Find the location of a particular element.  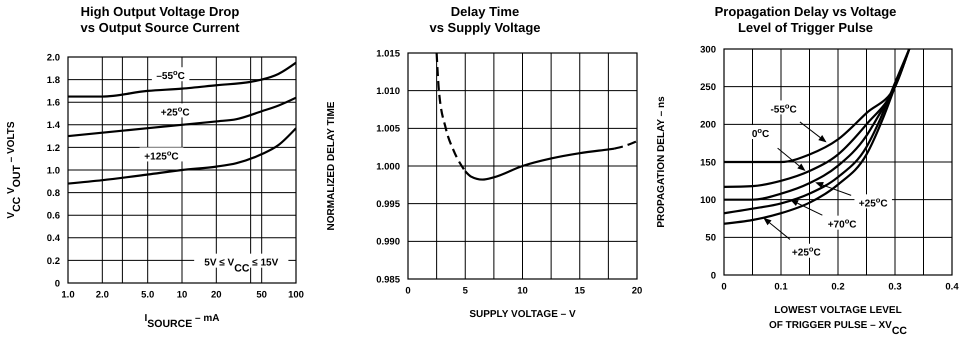

y-tick-label: 0.6 is located at coordinates (53, 216).